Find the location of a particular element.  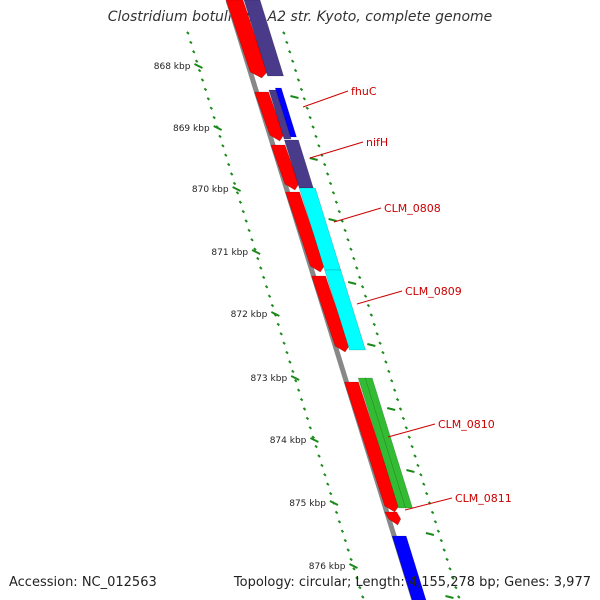

gene-label: CLM_0808 is located at coordinates (412, 208).